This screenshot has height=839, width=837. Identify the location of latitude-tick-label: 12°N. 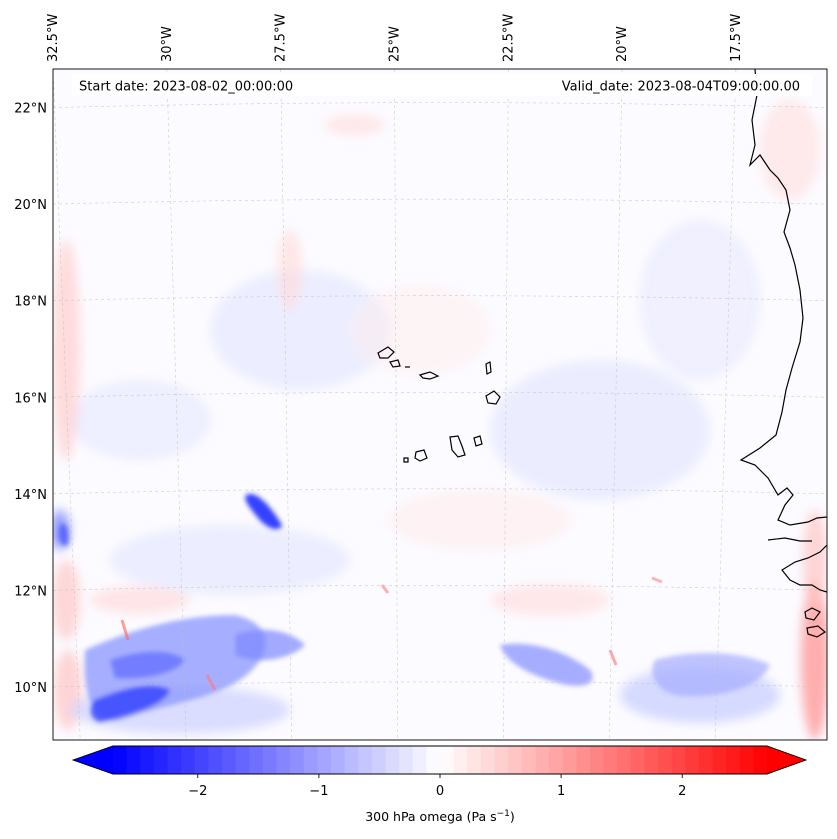
(30, 591).